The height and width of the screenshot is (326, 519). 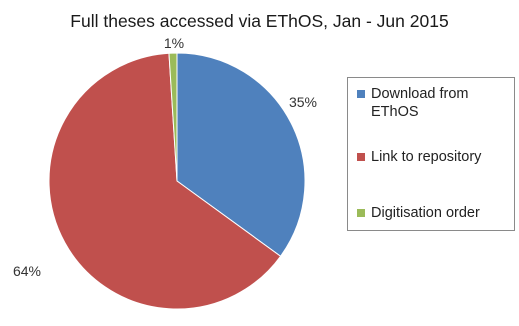 I want to click on legend-item-repository: Link to repository, so click(x=438, y=157).